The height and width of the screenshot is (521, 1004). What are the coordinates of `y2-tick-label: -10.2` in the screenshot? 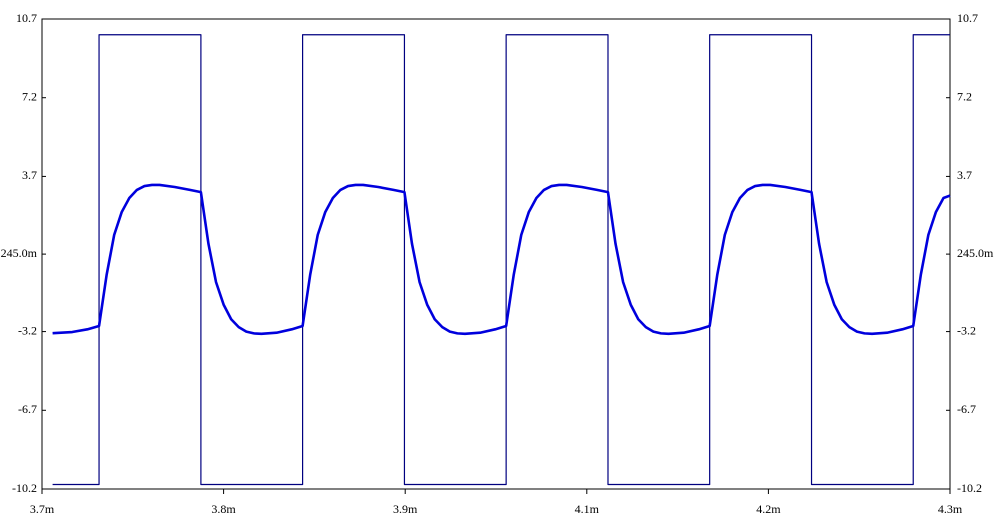 It's located at (969, 488).